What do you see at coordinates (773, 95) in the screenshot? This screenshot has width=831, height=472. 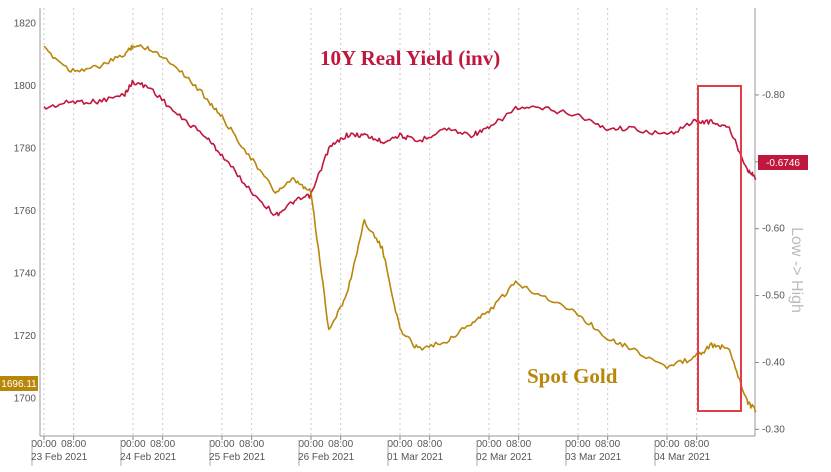 I see `right-tick-label: -0.80` at bounding box center [773, 95].